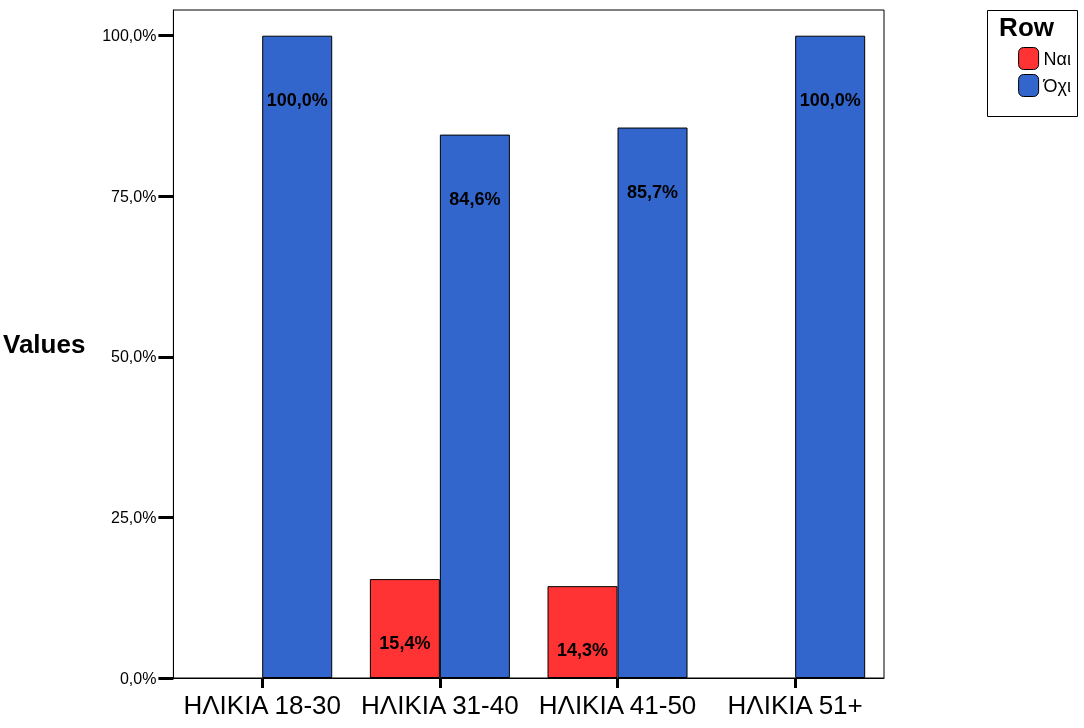 The height and width of the screenshot is (728, 1084). Describe the element at coordinates (795, 705) in the screenshot. I see `x-tick-label: ΗΛΙΚΙΑ 51+` at that location.